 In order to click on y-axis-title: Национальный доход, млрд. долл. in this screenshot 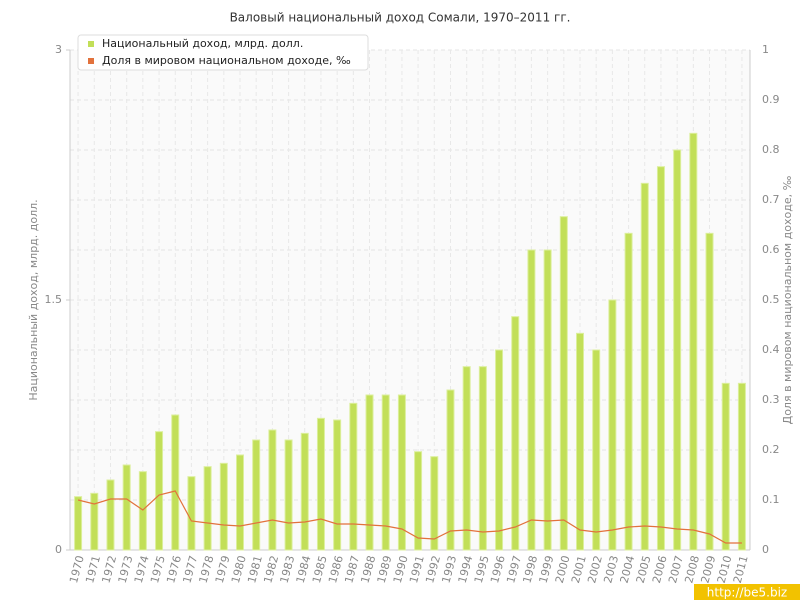, I will do `click(33, 299)`.